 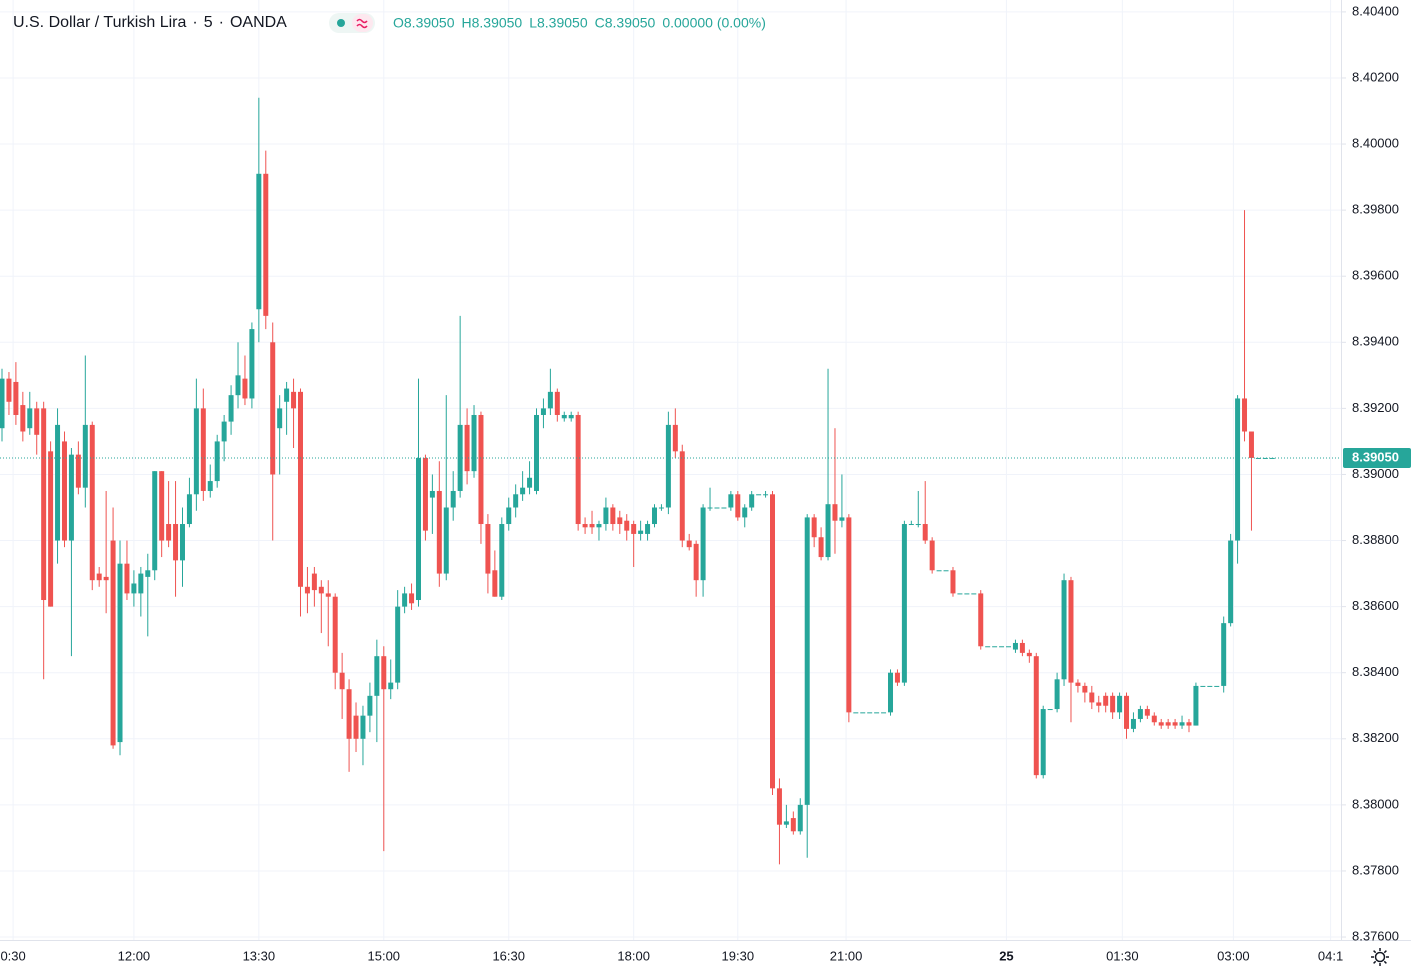 I want to click on x-tick-label: 12:00, so click(x=134, y=955).